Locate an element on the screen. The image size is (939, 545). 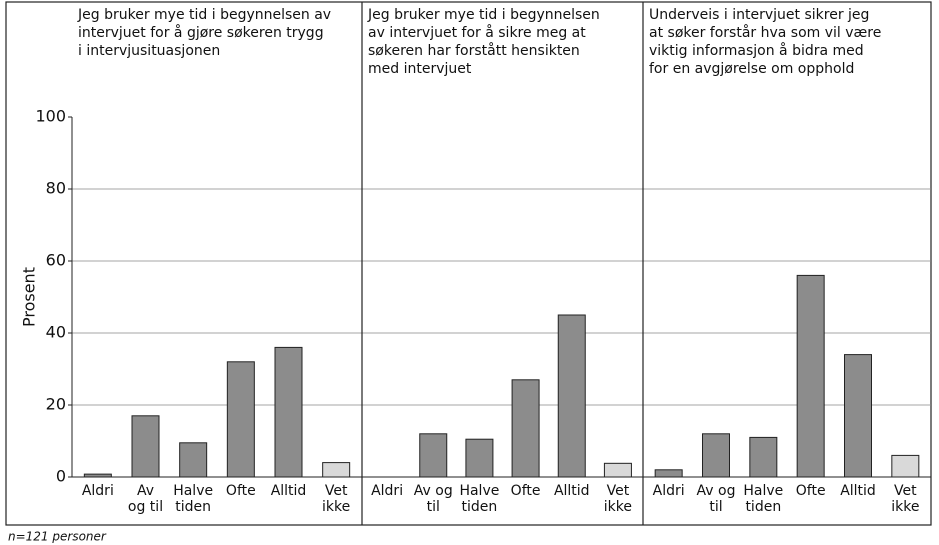
panel-title: at søker forstår hva som vil være is located at coordinates (765, 32).